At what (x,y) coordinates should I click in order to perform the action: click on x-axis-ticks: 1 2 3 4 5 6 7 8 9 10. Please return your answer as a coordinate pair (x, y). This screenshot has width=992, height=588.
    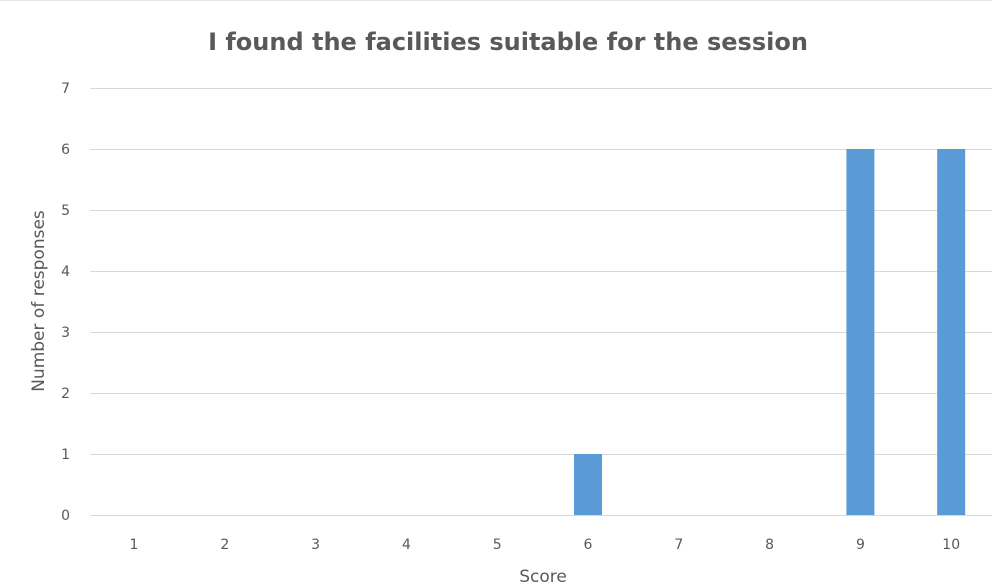
    Looking at the image, I should click on (545, 545).